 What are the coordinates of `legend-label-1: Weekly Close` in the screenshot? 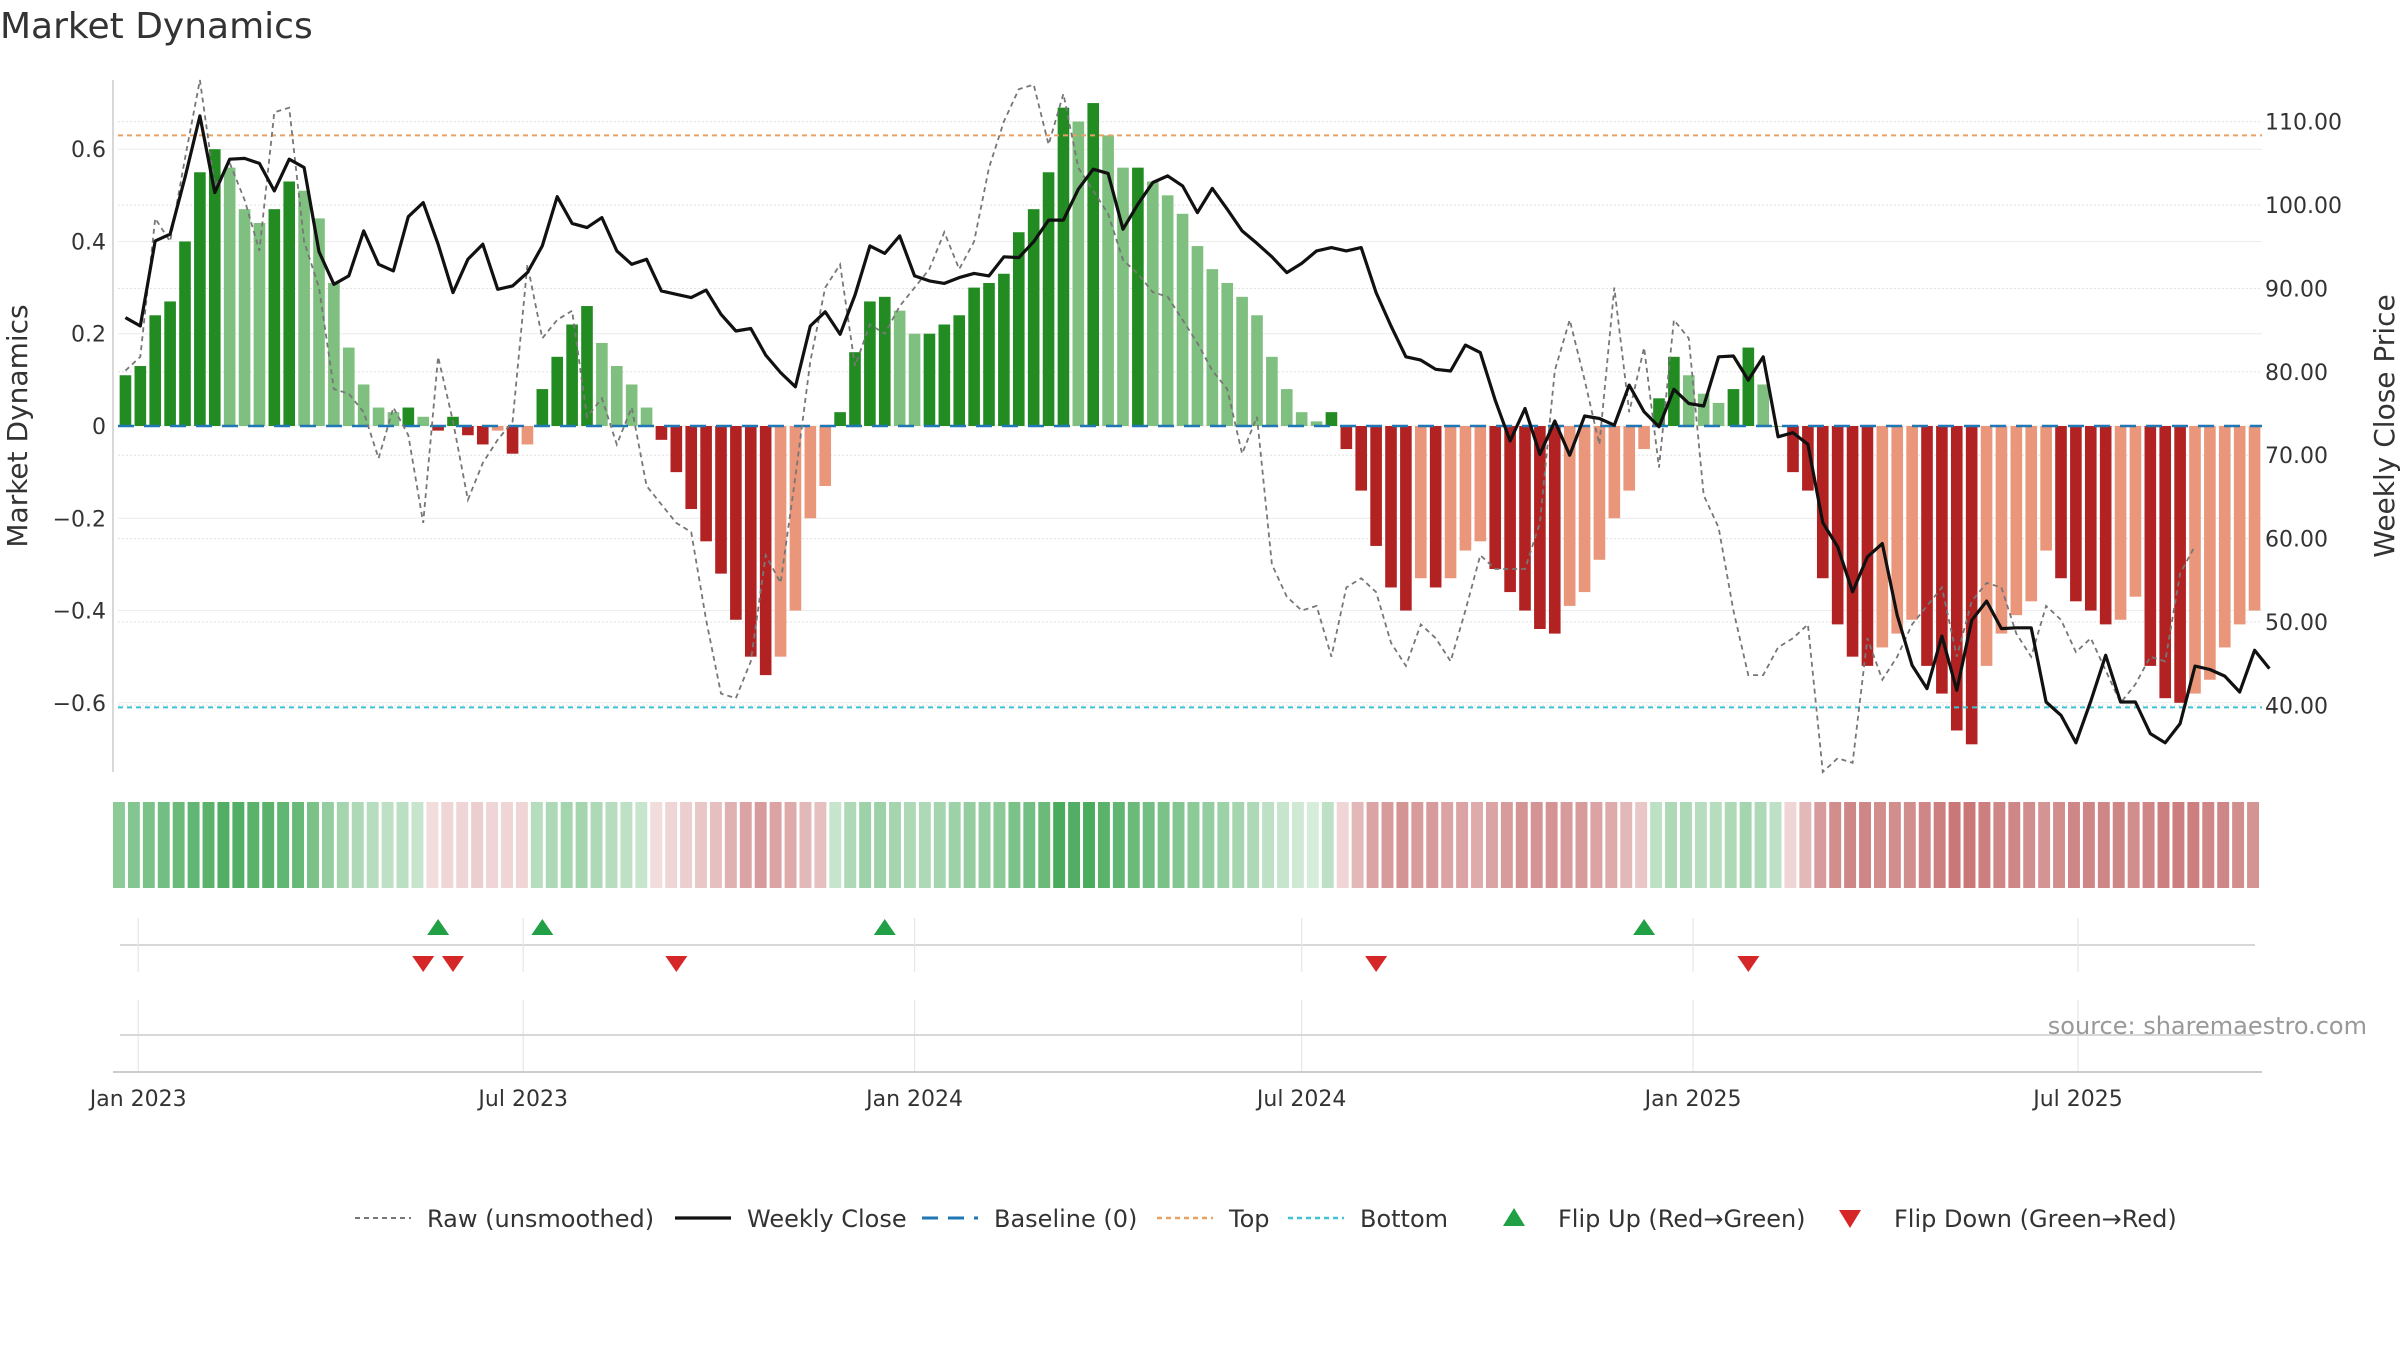 It's located at (827, 1219).